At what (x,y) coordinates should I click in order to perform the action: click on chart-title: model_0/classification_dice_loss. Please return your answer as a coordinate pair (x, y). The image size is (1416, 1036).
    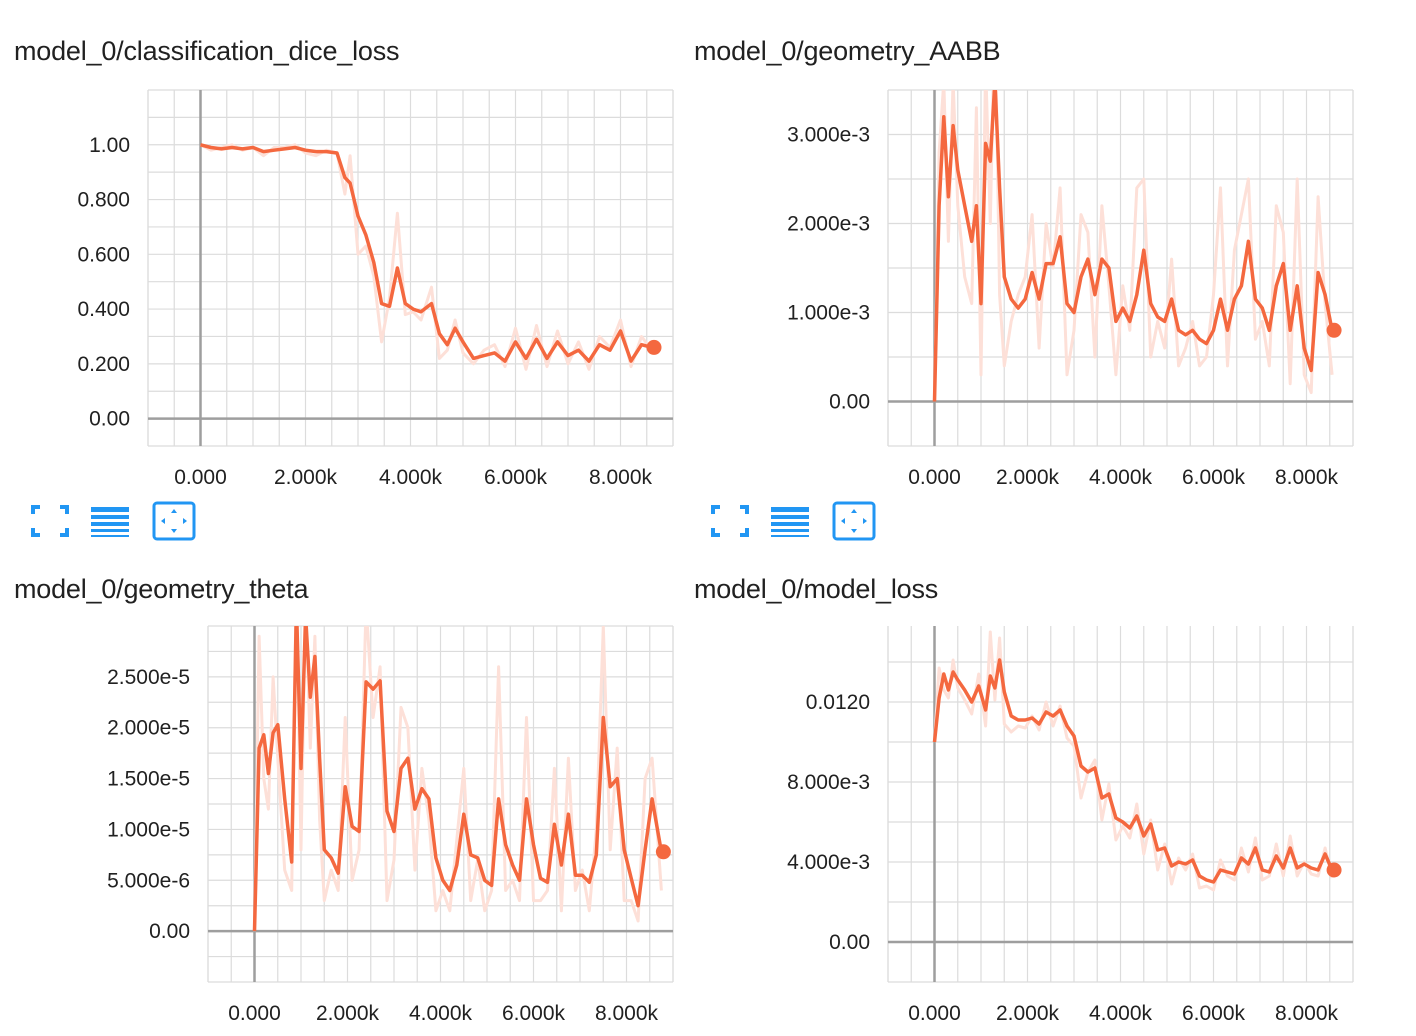
    Looking at the image, I should click on (207, 51).